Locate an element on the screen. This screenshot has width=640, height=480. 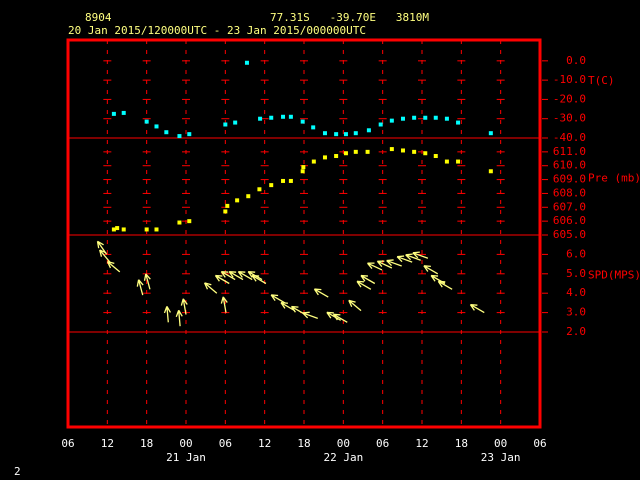
y-tick-label: 607.0 is located at coordinates (569, 206).